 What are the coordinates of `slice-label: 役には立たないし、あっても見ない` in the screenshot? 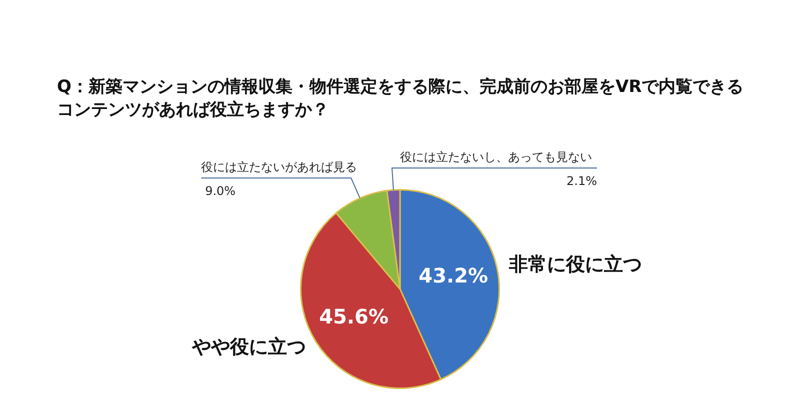 It's located at (496, 157).